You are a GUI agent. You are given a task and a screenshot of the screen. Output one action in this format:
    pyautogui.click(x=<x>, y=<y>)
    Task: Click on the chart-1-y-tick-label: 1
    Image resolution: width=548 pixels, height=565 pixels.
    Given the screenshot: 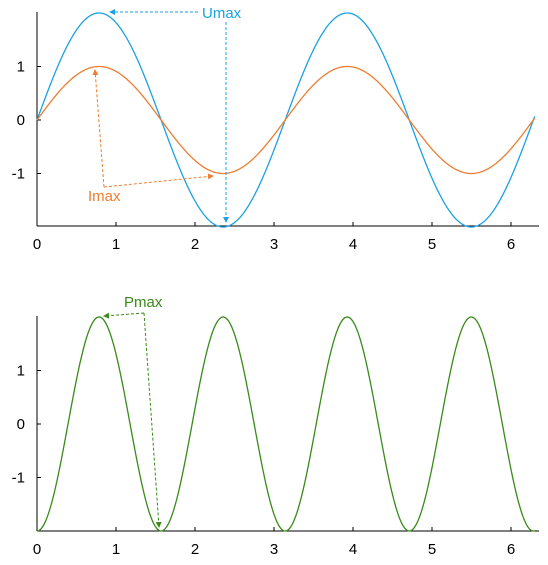 What is the action you would take?
    pyautogui.click(x=21, y=67)
    